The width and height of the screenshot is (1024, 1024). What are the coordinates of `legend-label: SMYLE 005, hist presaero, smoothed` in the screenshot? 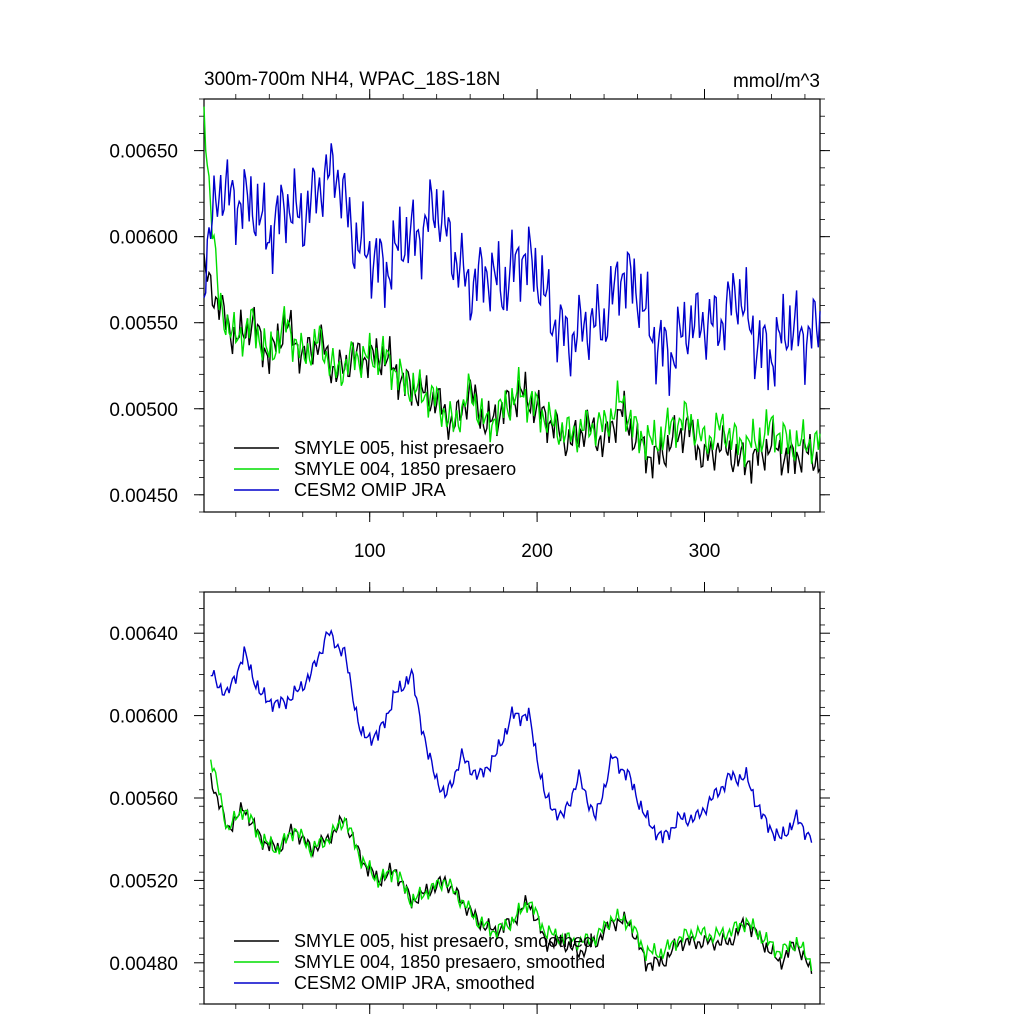 It's located at (443, 941).